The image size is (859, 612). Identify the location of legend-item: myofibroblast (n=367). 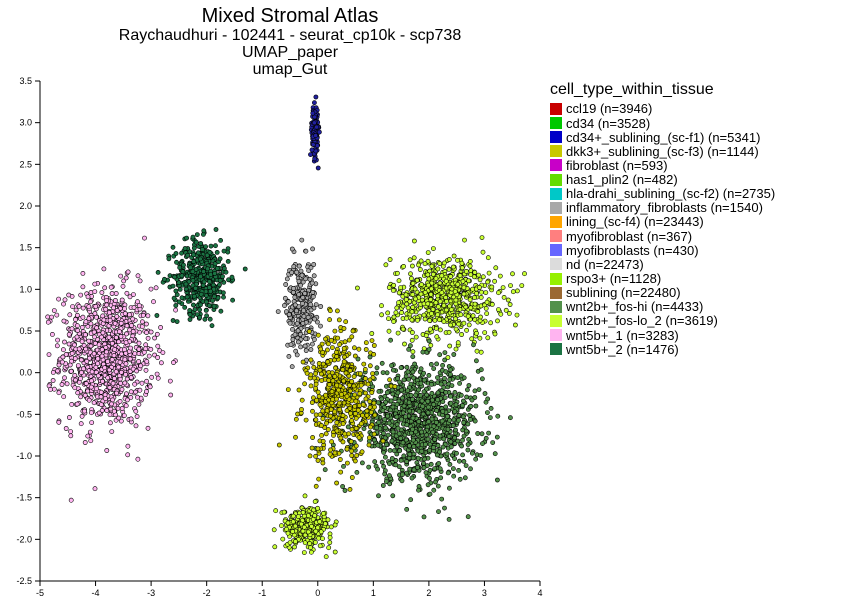
(700, 236).